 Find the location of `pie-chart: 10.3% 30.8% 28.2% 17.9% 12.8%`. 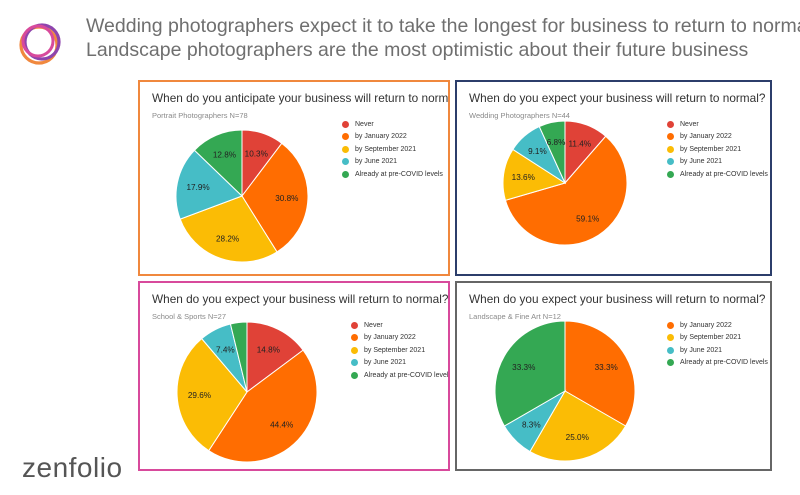

pie-chart: 10.3% 30.8% 28.2% 17.9% 12.8% is located at coordinates (242, 196).